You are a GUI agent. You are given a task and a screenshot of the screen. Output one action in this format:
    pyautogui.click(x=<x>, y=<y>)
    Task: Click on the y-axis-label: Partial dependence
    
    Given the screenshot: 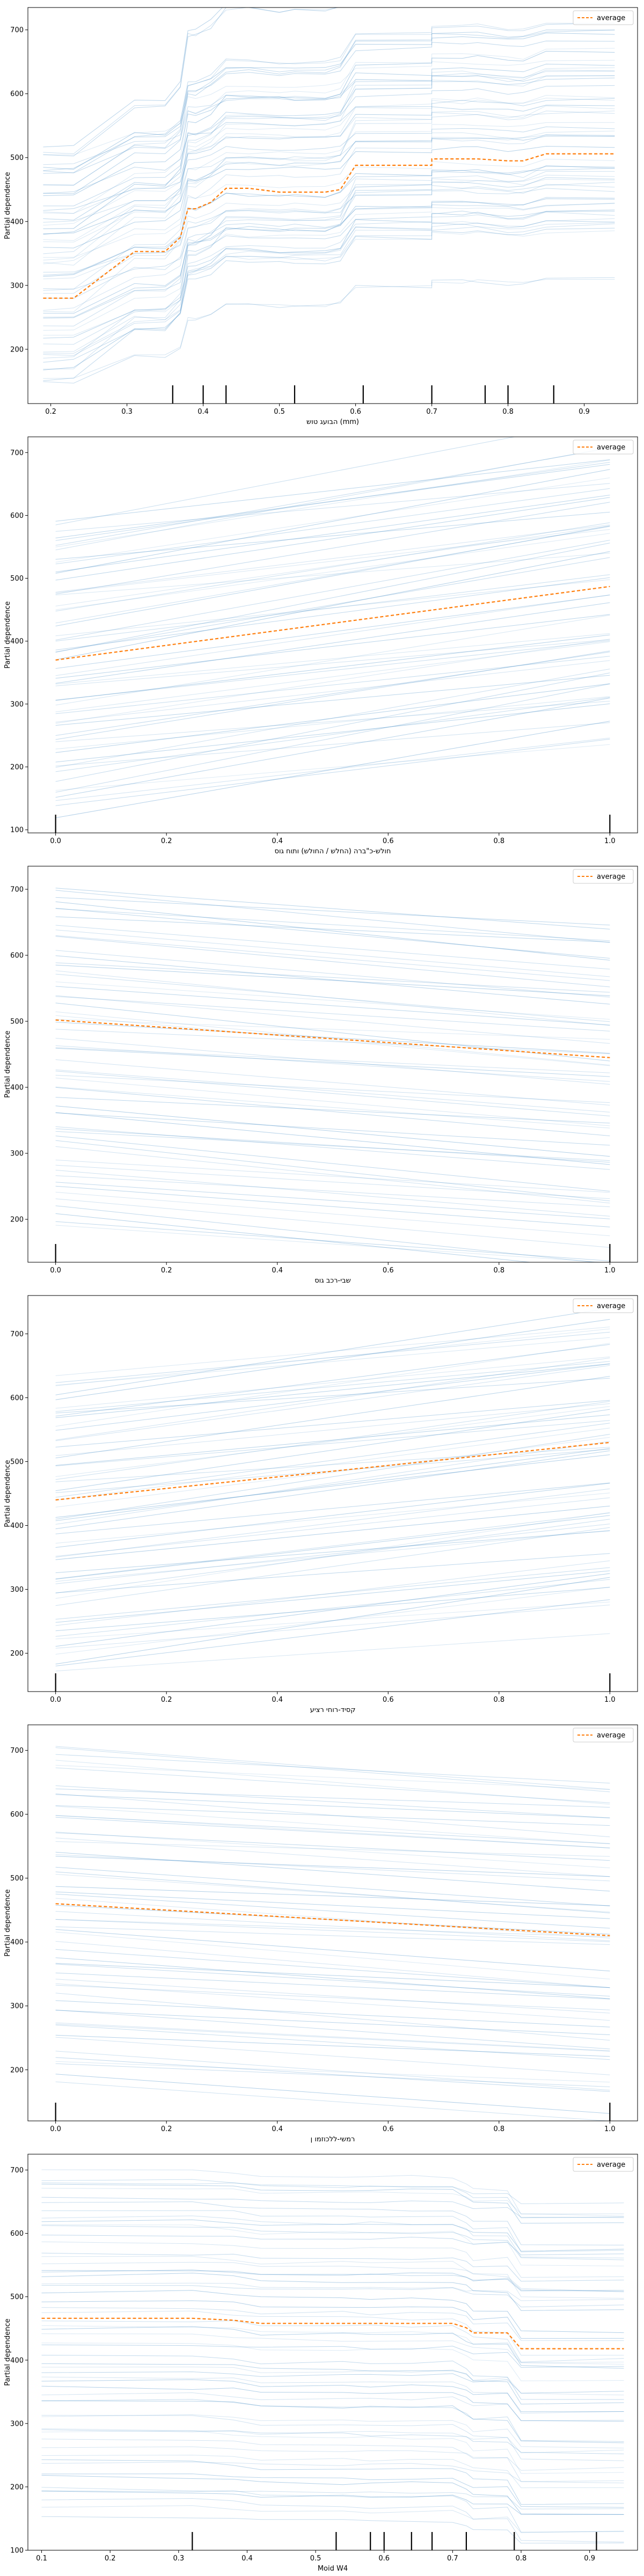 What is the action you would take?
    pyautogui.click(x=8, y=1063)
    